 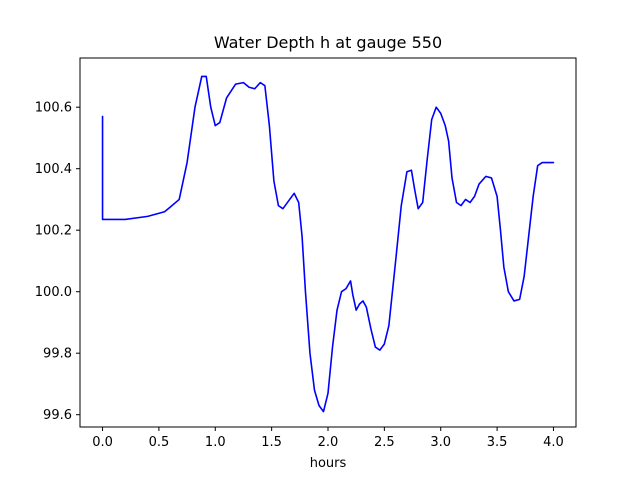 What do you see at coordinates (57, 354) in the screenshot?
I see `y-tick-label: 99.8` at bounding box center [57, 354].